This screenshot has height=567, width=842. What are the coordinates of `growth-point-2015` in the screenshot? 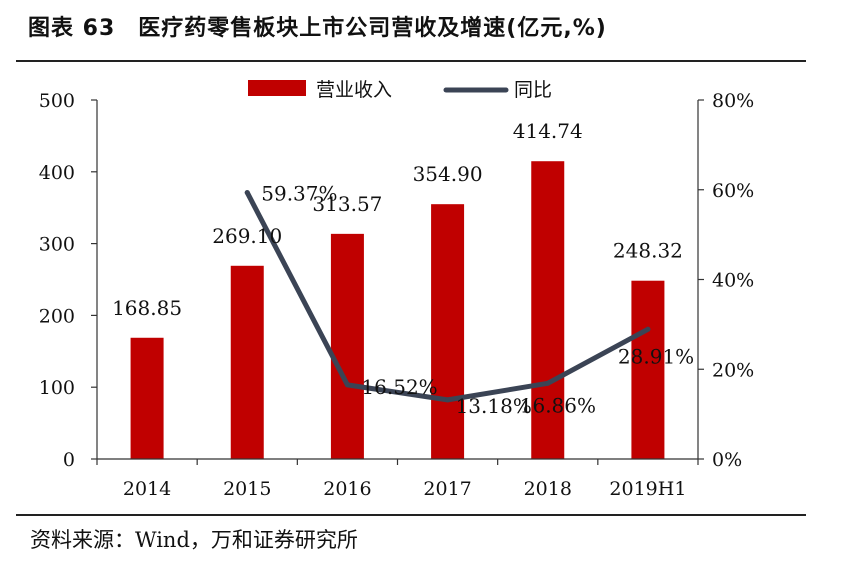 It's located at (247, 193).